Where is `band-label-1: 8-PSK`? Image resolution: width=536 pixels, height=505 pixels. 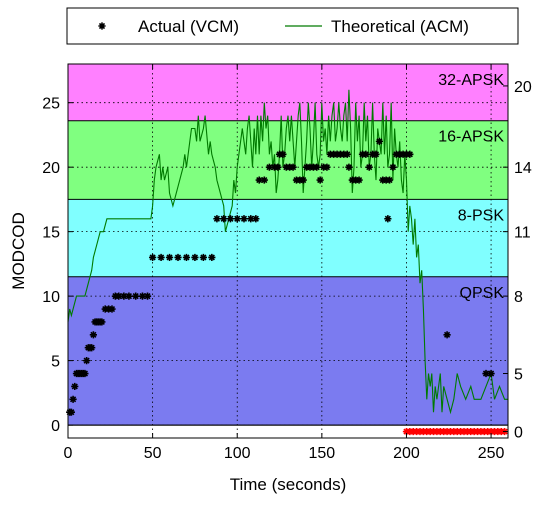 band-label-1: 8-PSK is located at coordinates (481, 215).